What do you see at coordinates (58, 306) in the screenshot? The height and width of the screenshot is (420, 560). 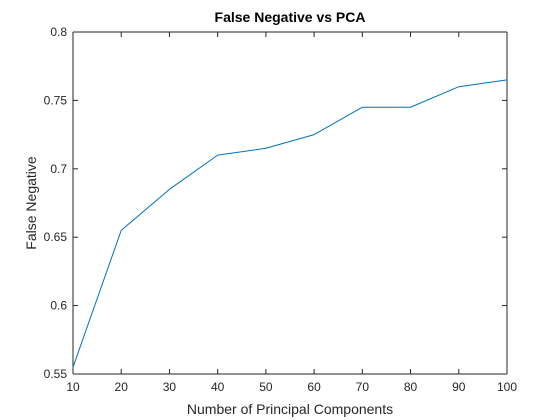 I see `y-tick-label: 0.6` at bounding box center [58, 306].